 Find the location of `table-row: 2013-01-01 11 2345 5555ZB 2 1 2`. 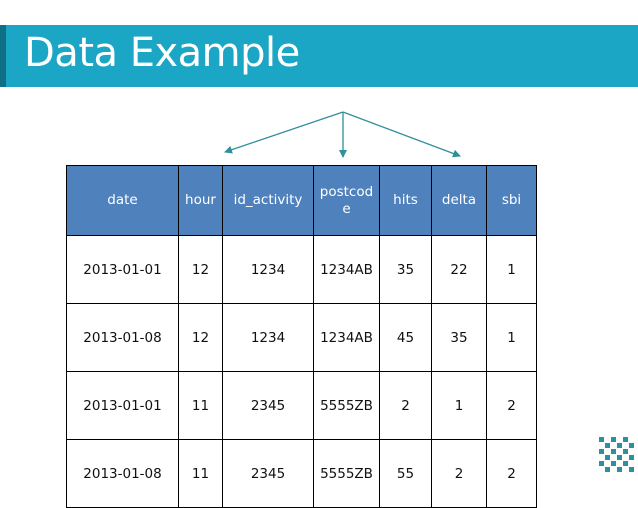

table-row: 2013-01-01 11 2345 5555ZB 2 1 2 is located at coordinates (301, 405).